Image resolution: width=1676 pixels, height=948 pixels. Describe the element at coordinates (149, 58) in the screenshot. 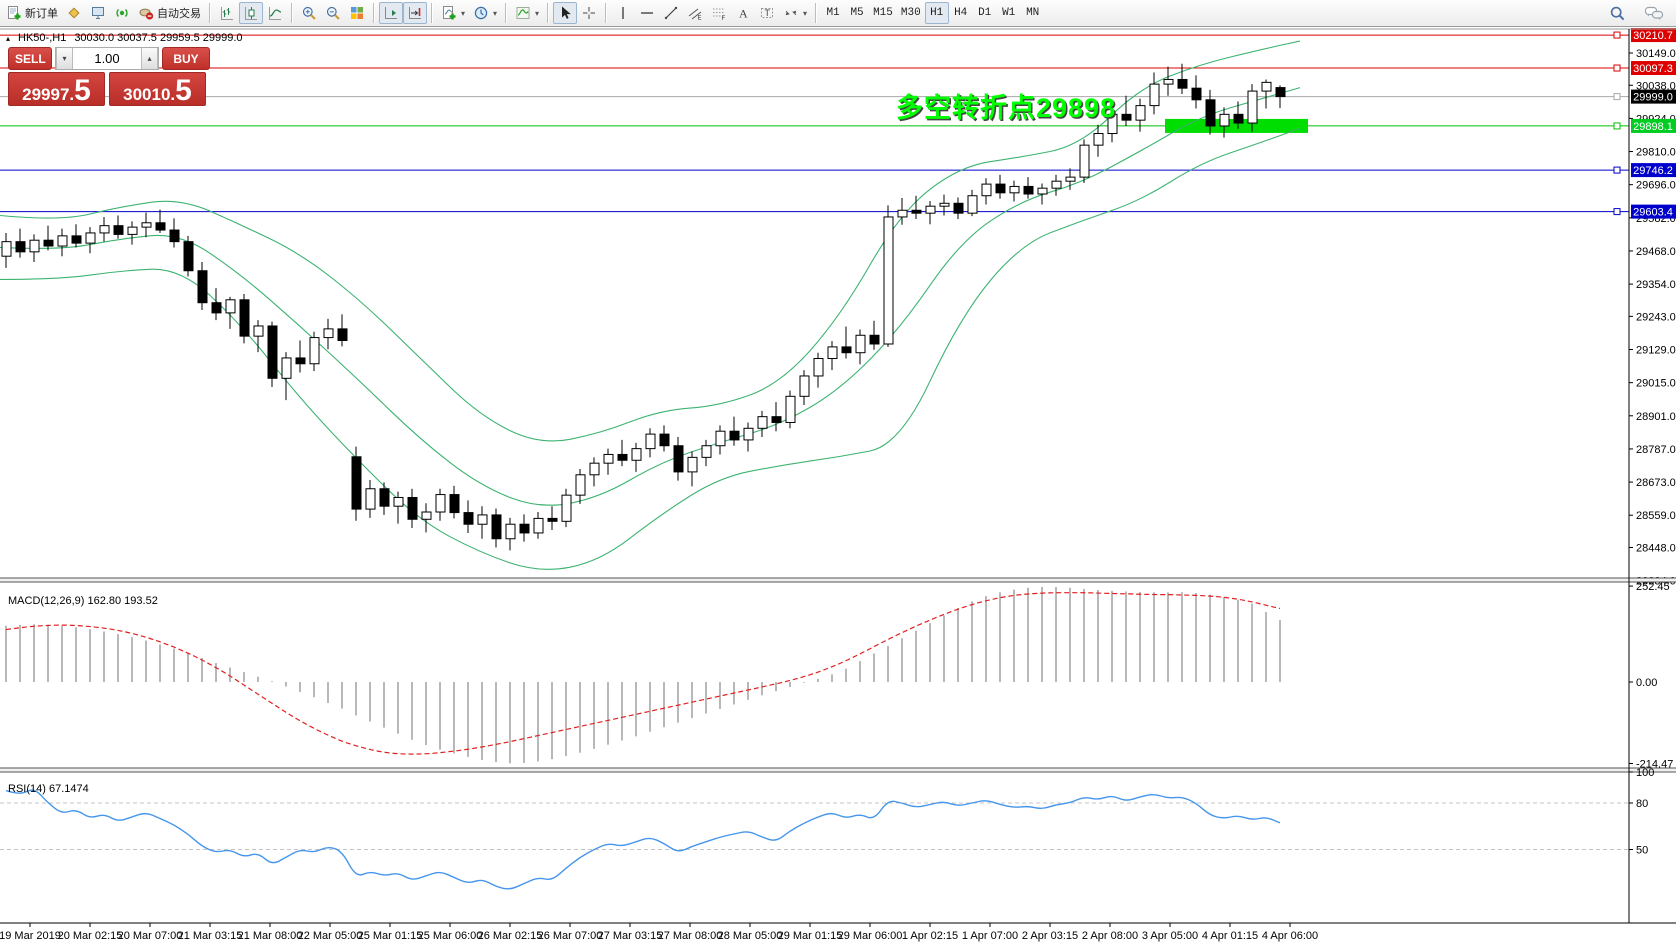

I see `volume-increase-button: ▴` at that location.